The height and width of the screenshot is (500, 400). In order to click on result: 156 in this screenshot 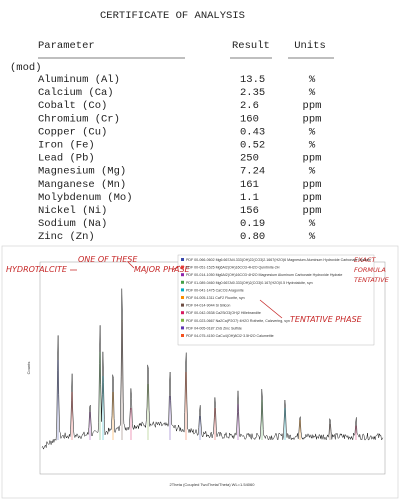, I will do `click(249, 211)`.